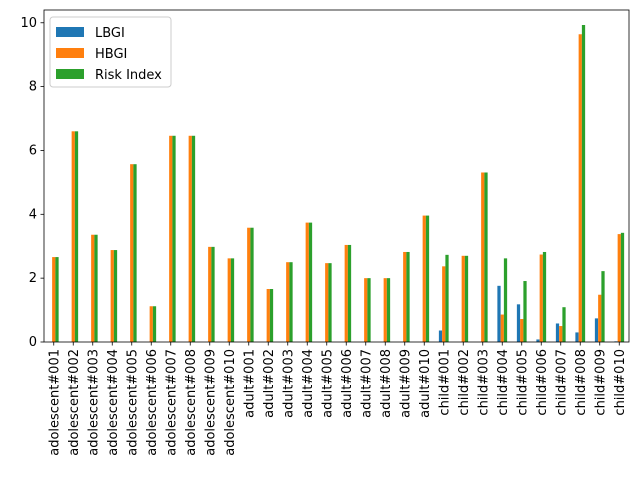 The width and height of the screenshot is (640, 484). Describe the element at coordinates (54, 402) in the screenshot. I see `x-tick-label: adolescent#001` at that location.